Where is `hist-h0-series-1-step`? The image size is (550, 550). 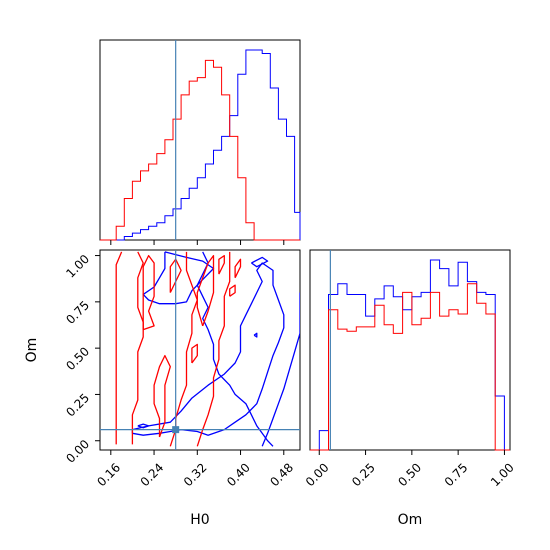 hist-h0-series-1-step is located at coordinates (200, 150).